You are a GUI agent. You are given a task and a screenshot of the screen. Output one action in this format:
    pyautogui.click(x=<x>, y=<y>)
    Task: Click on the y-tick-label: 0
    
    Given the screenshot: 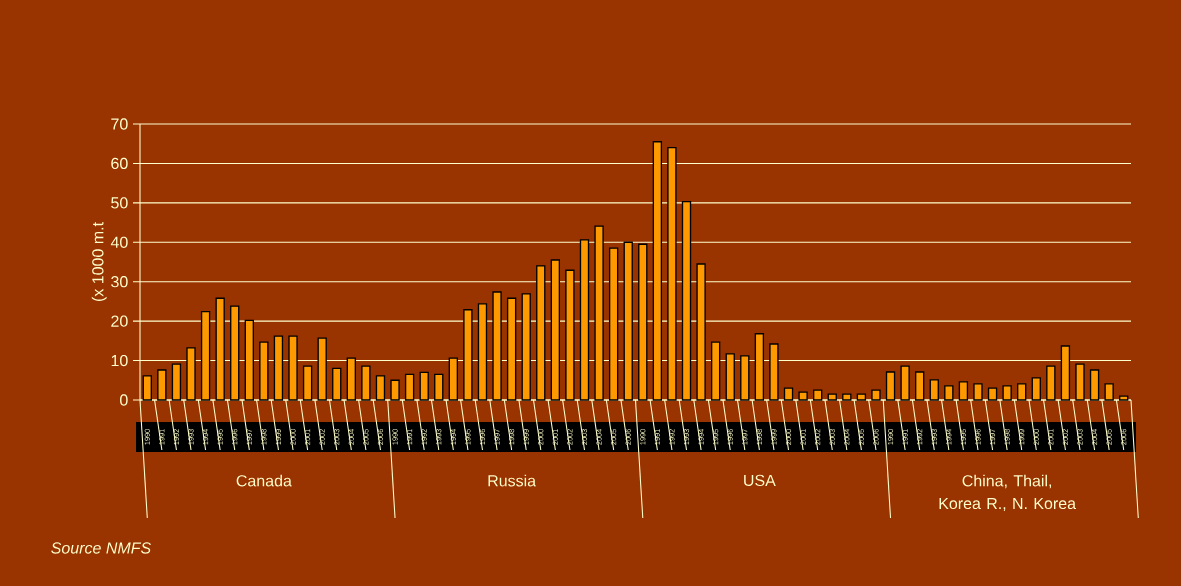 What is the action you would take?
    pyautogui.click(x=124, y=400)
    